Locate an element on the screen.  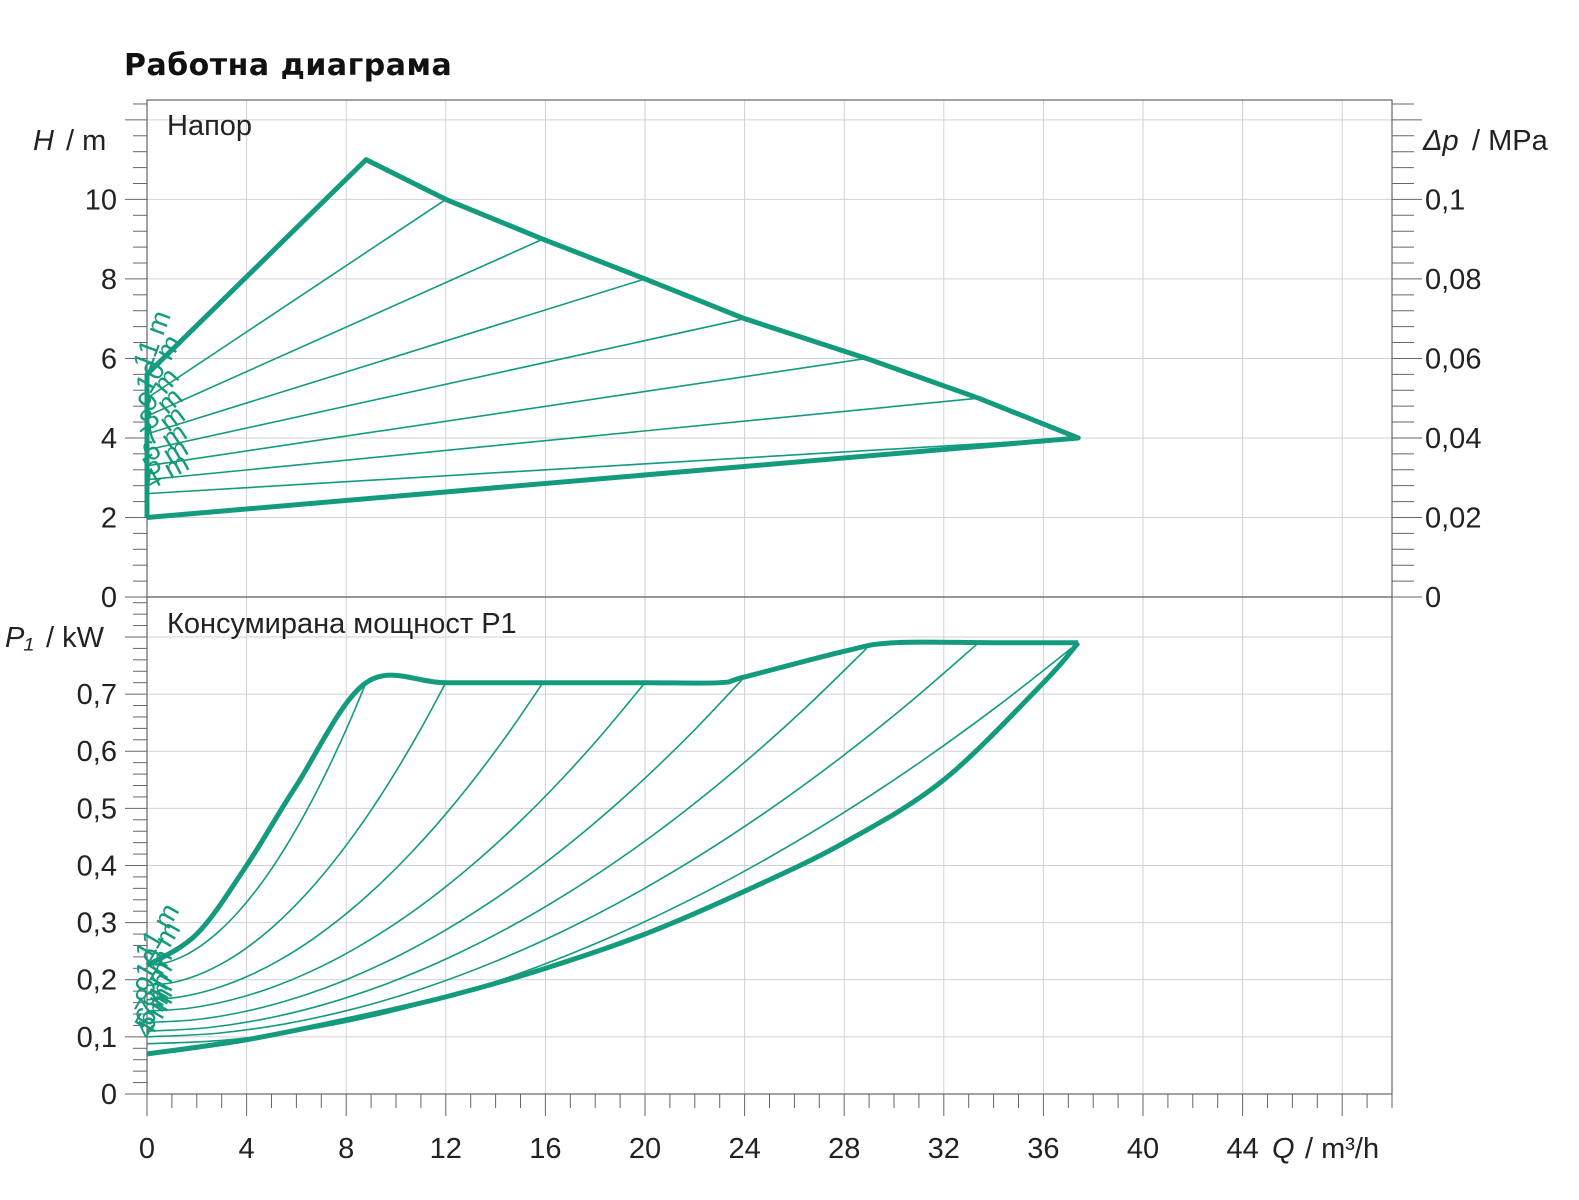
power-curve-6m is located at coordinates (507, 839).